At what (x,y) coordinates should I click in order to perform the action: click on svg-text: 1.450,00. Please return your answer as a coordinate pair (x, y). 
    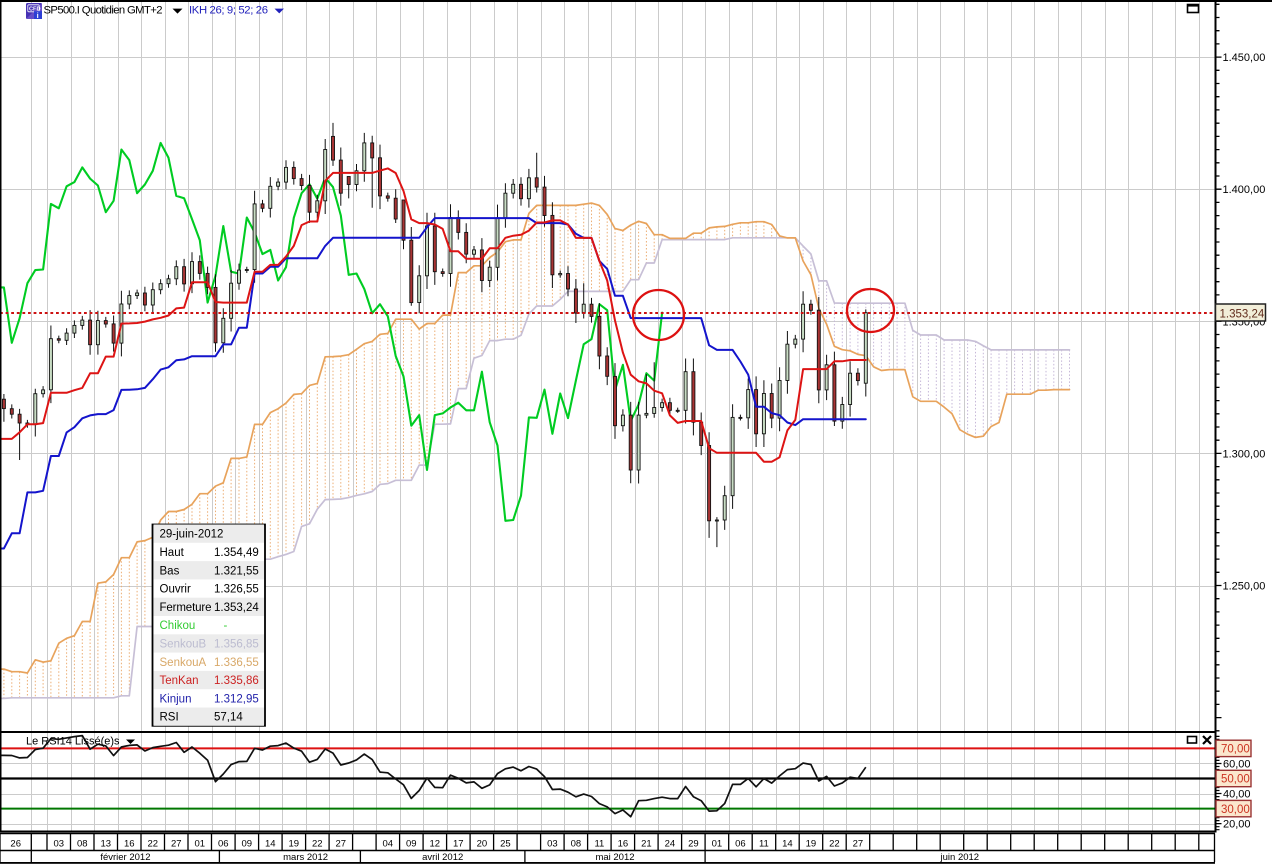
    Looking at the image, I should click on (1244, 58).